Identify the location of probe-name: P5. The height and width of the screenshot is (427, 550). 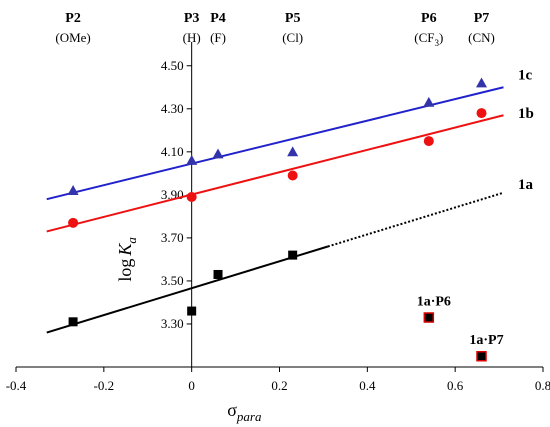
(293, 18).